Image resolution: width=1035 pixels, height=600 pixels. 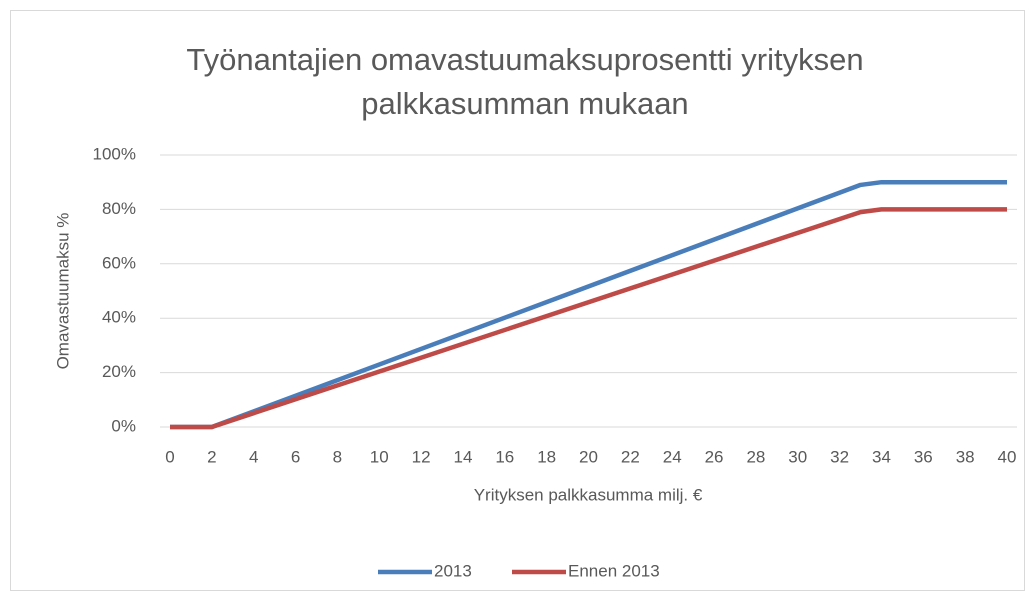 What do you see at coordinates (672, 456) in the screenshot?
I see `x-tick-label: 24` at bounding box center [672, 456].